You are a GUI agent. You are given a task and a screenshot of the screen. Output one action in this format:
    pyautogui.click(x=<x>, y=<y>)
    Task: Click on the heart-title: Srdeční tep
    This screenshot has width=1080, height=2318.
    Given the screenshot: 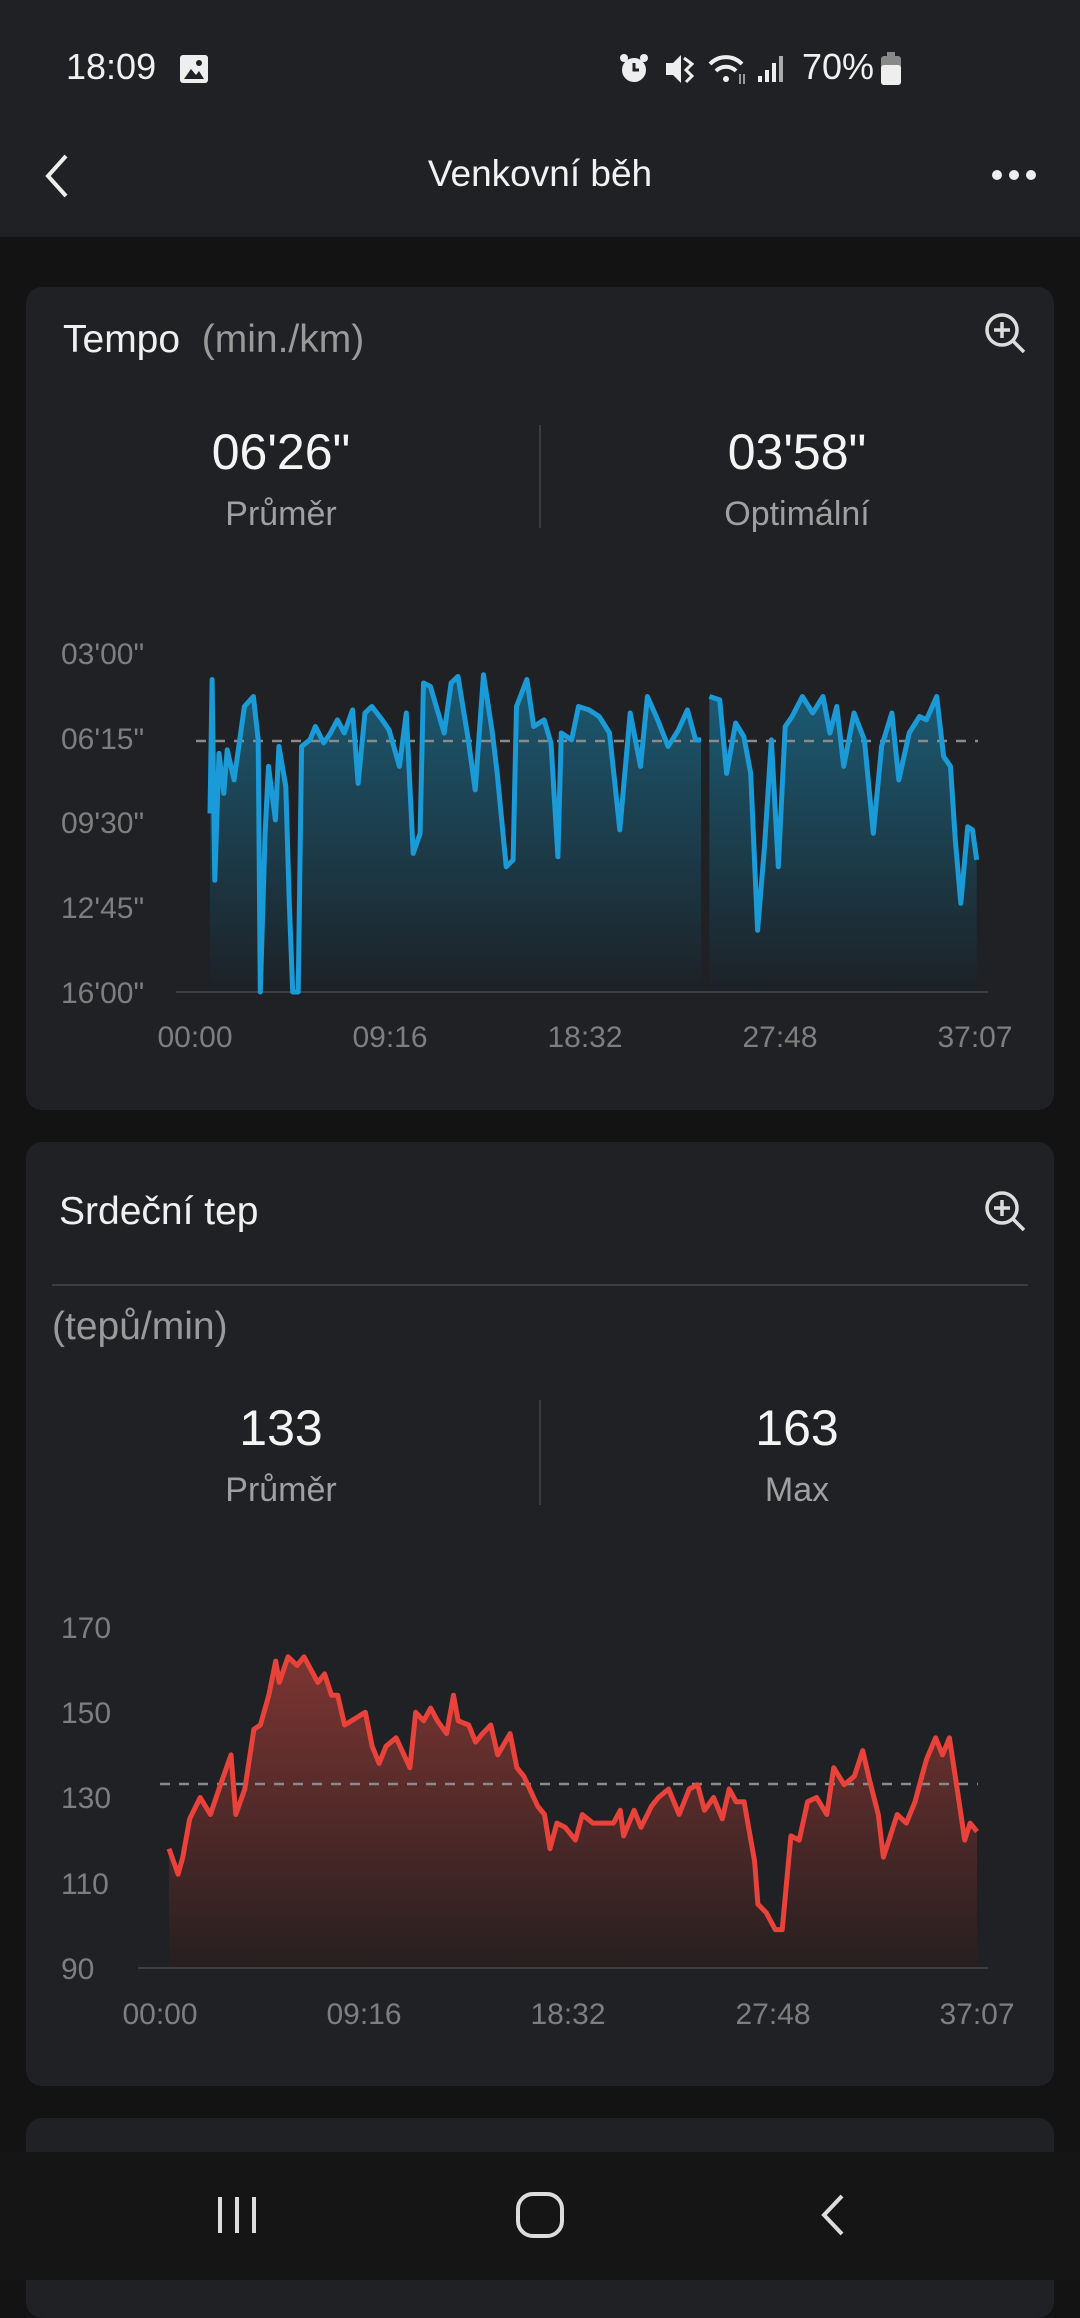 What is the action you would take?
    pyautogui.click(x=159, y=1211)
    